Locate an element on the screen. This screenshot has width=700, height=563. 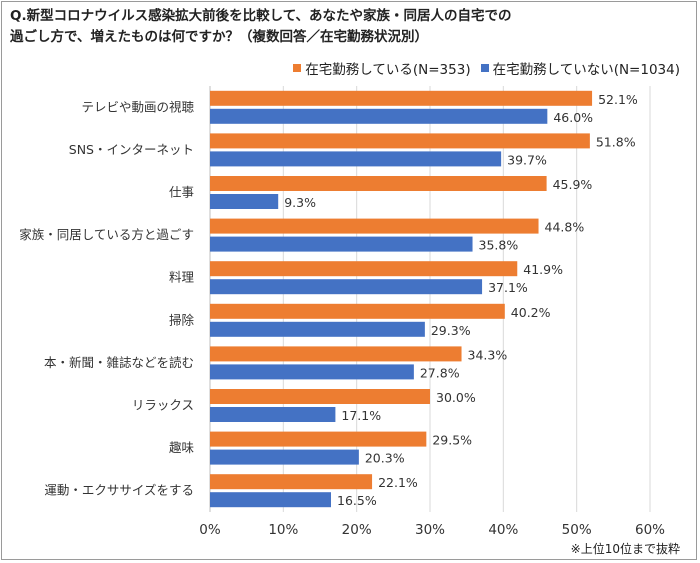
x-tick-label: 50% is located at coordinates (577, 530).